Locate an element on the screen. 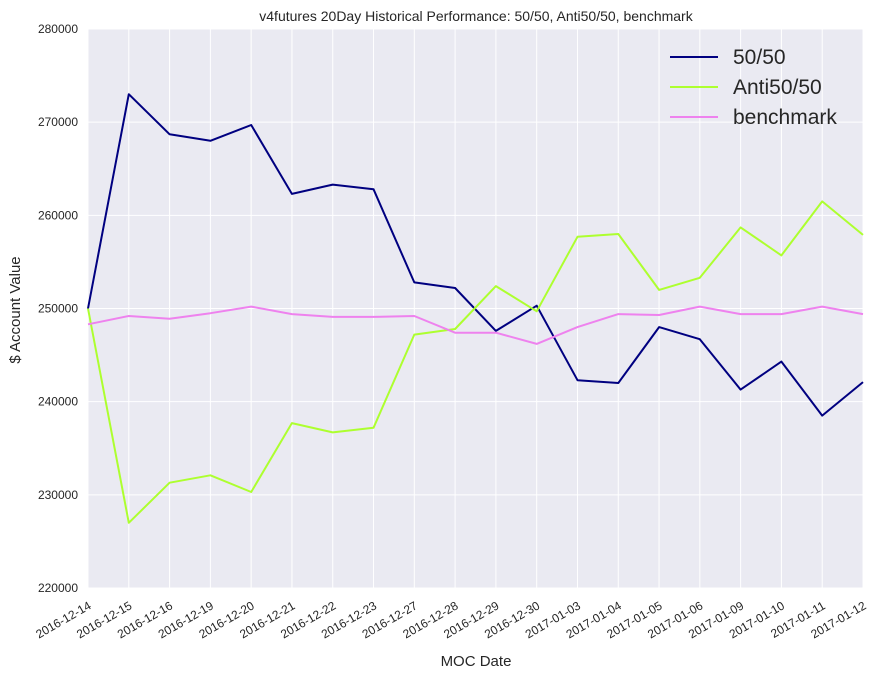  y-tick-label: 280000 is located at coordinates (58, 29).